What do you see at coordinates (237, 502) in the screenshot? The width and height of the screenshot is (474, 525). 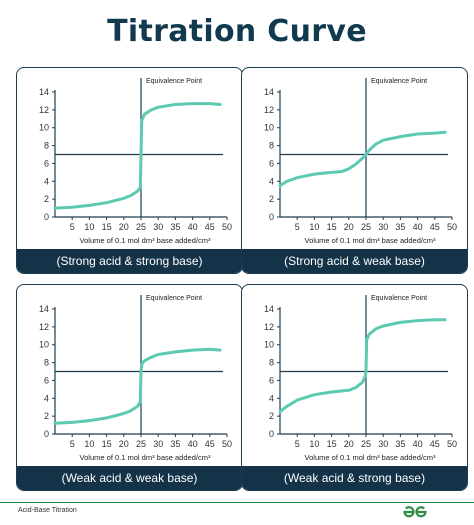 I see `footer-divider` at bounding box center [237, 502].